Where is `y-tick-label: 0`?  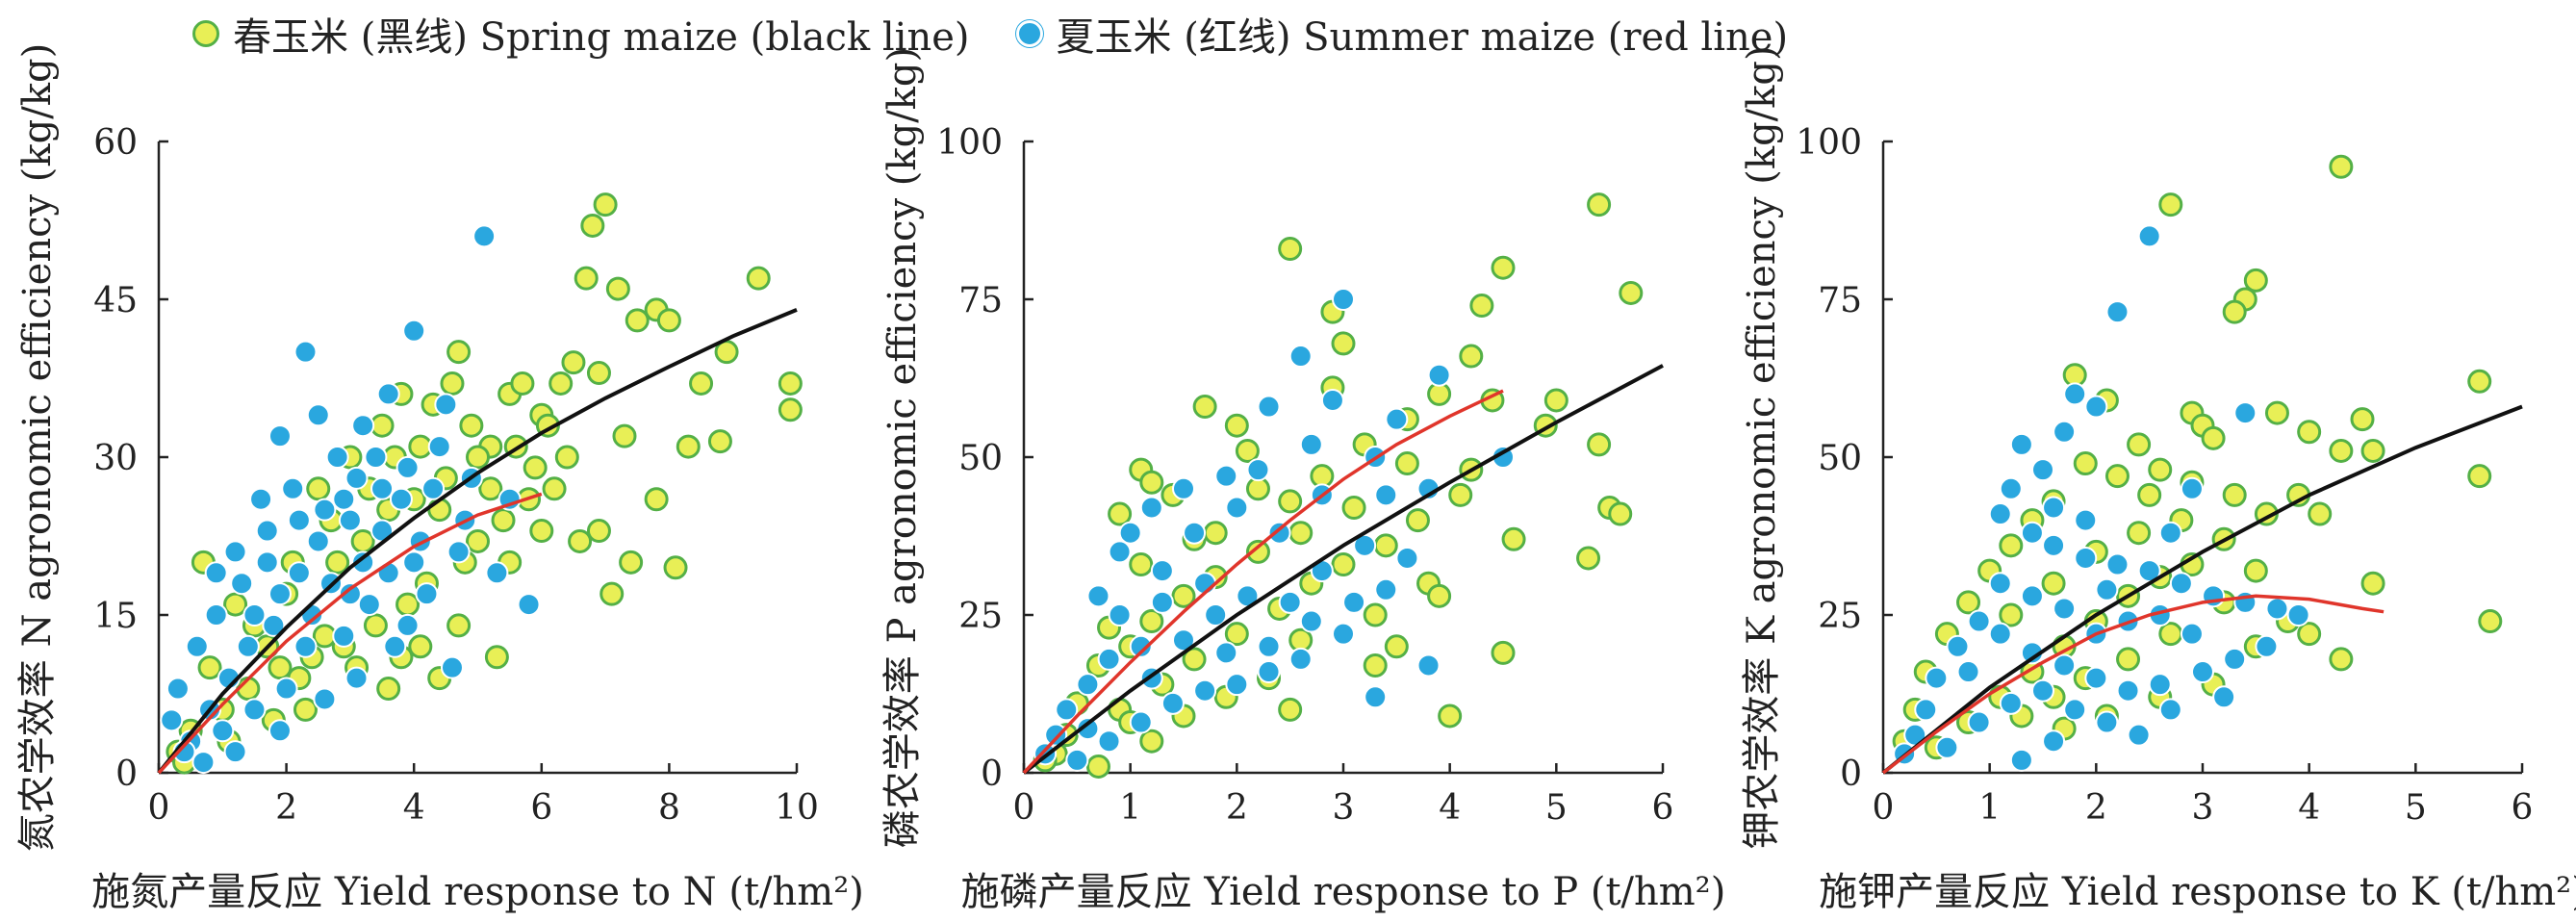 y-tick-label: 0 is located at coordinates (1851, 774).